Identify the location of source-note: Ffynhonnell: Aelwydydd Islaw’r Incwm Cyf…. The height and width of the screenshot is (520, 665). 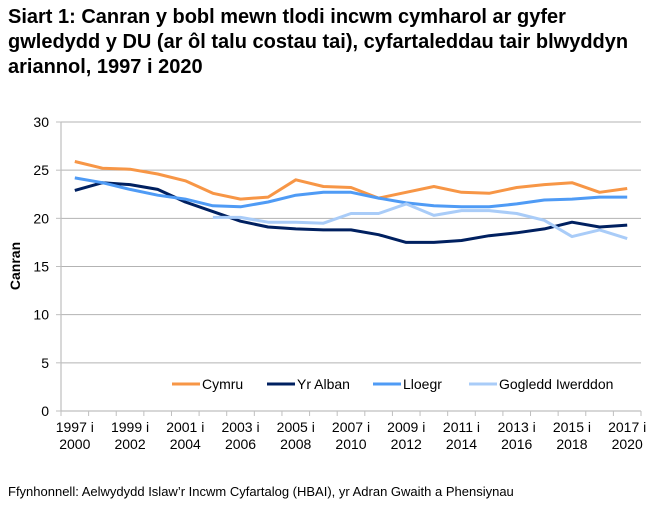
(261, 491).